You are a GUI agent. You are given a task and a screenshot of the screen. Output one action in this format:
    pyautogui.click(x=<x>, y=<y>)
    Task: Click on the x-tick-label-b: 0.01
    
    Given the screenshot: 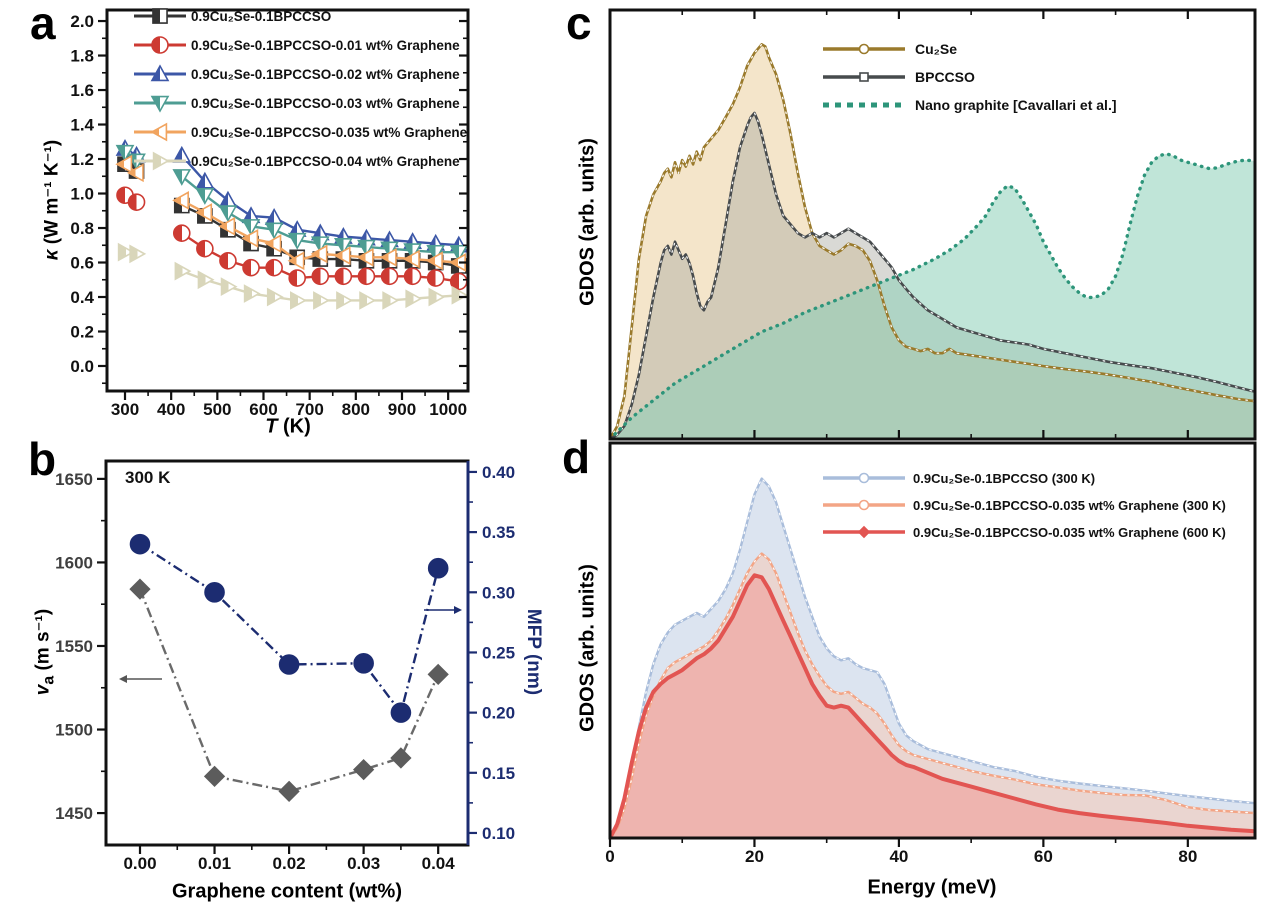 What is the action you would take?
    pyautogui.click(x=214, y=863)
    